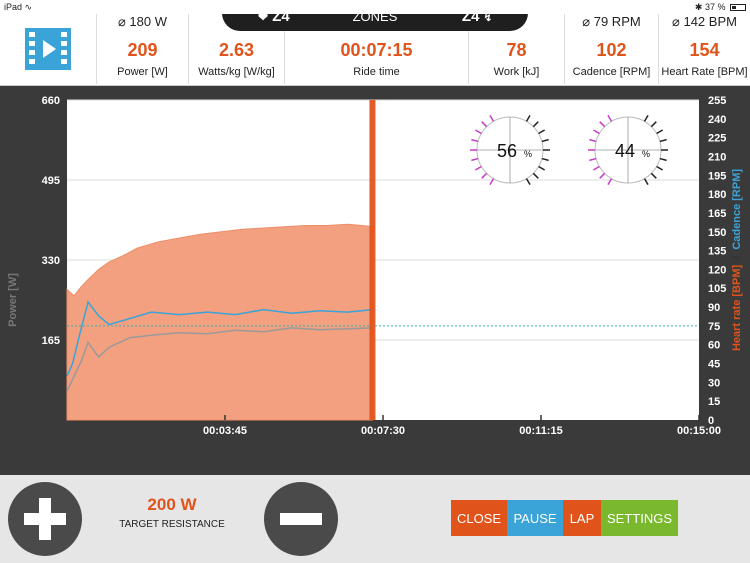  What do you see at coordinates (383, 431) in the screenshot?
I see `x-tick-label: 00:07:30` at bounding box center [383, 431].